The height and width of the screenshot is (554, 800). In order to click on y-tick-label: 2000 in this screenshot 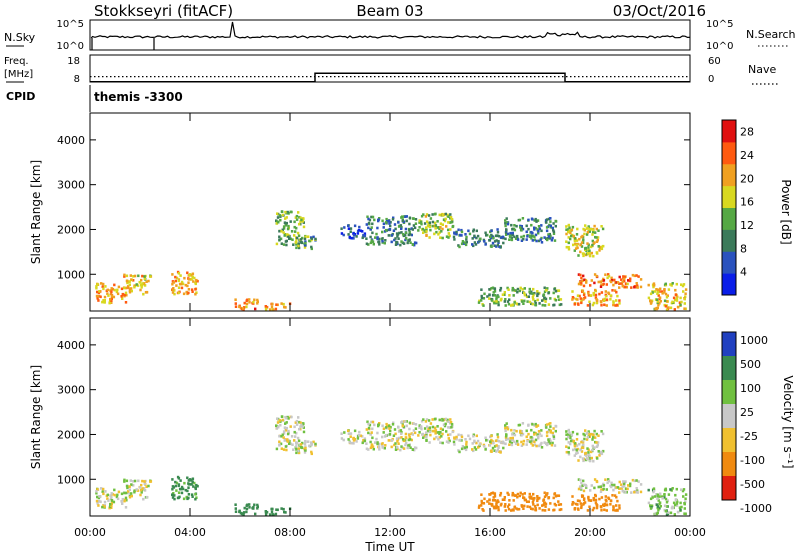, I will do `click(71, 434)`.